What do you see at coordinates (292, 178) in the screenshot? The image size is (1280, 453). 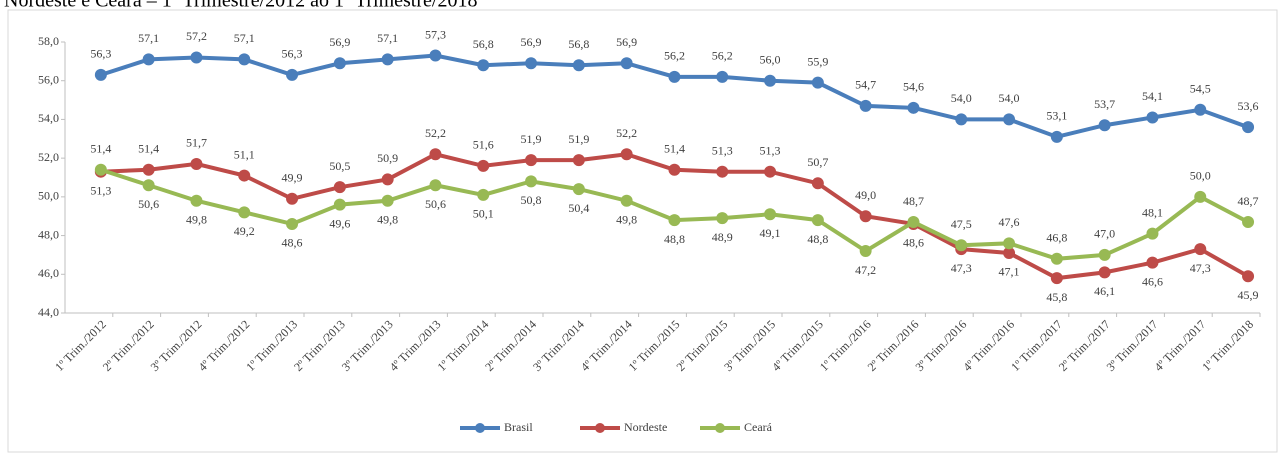 I see `data-label: 49,9` at bounding box center [292, 178].